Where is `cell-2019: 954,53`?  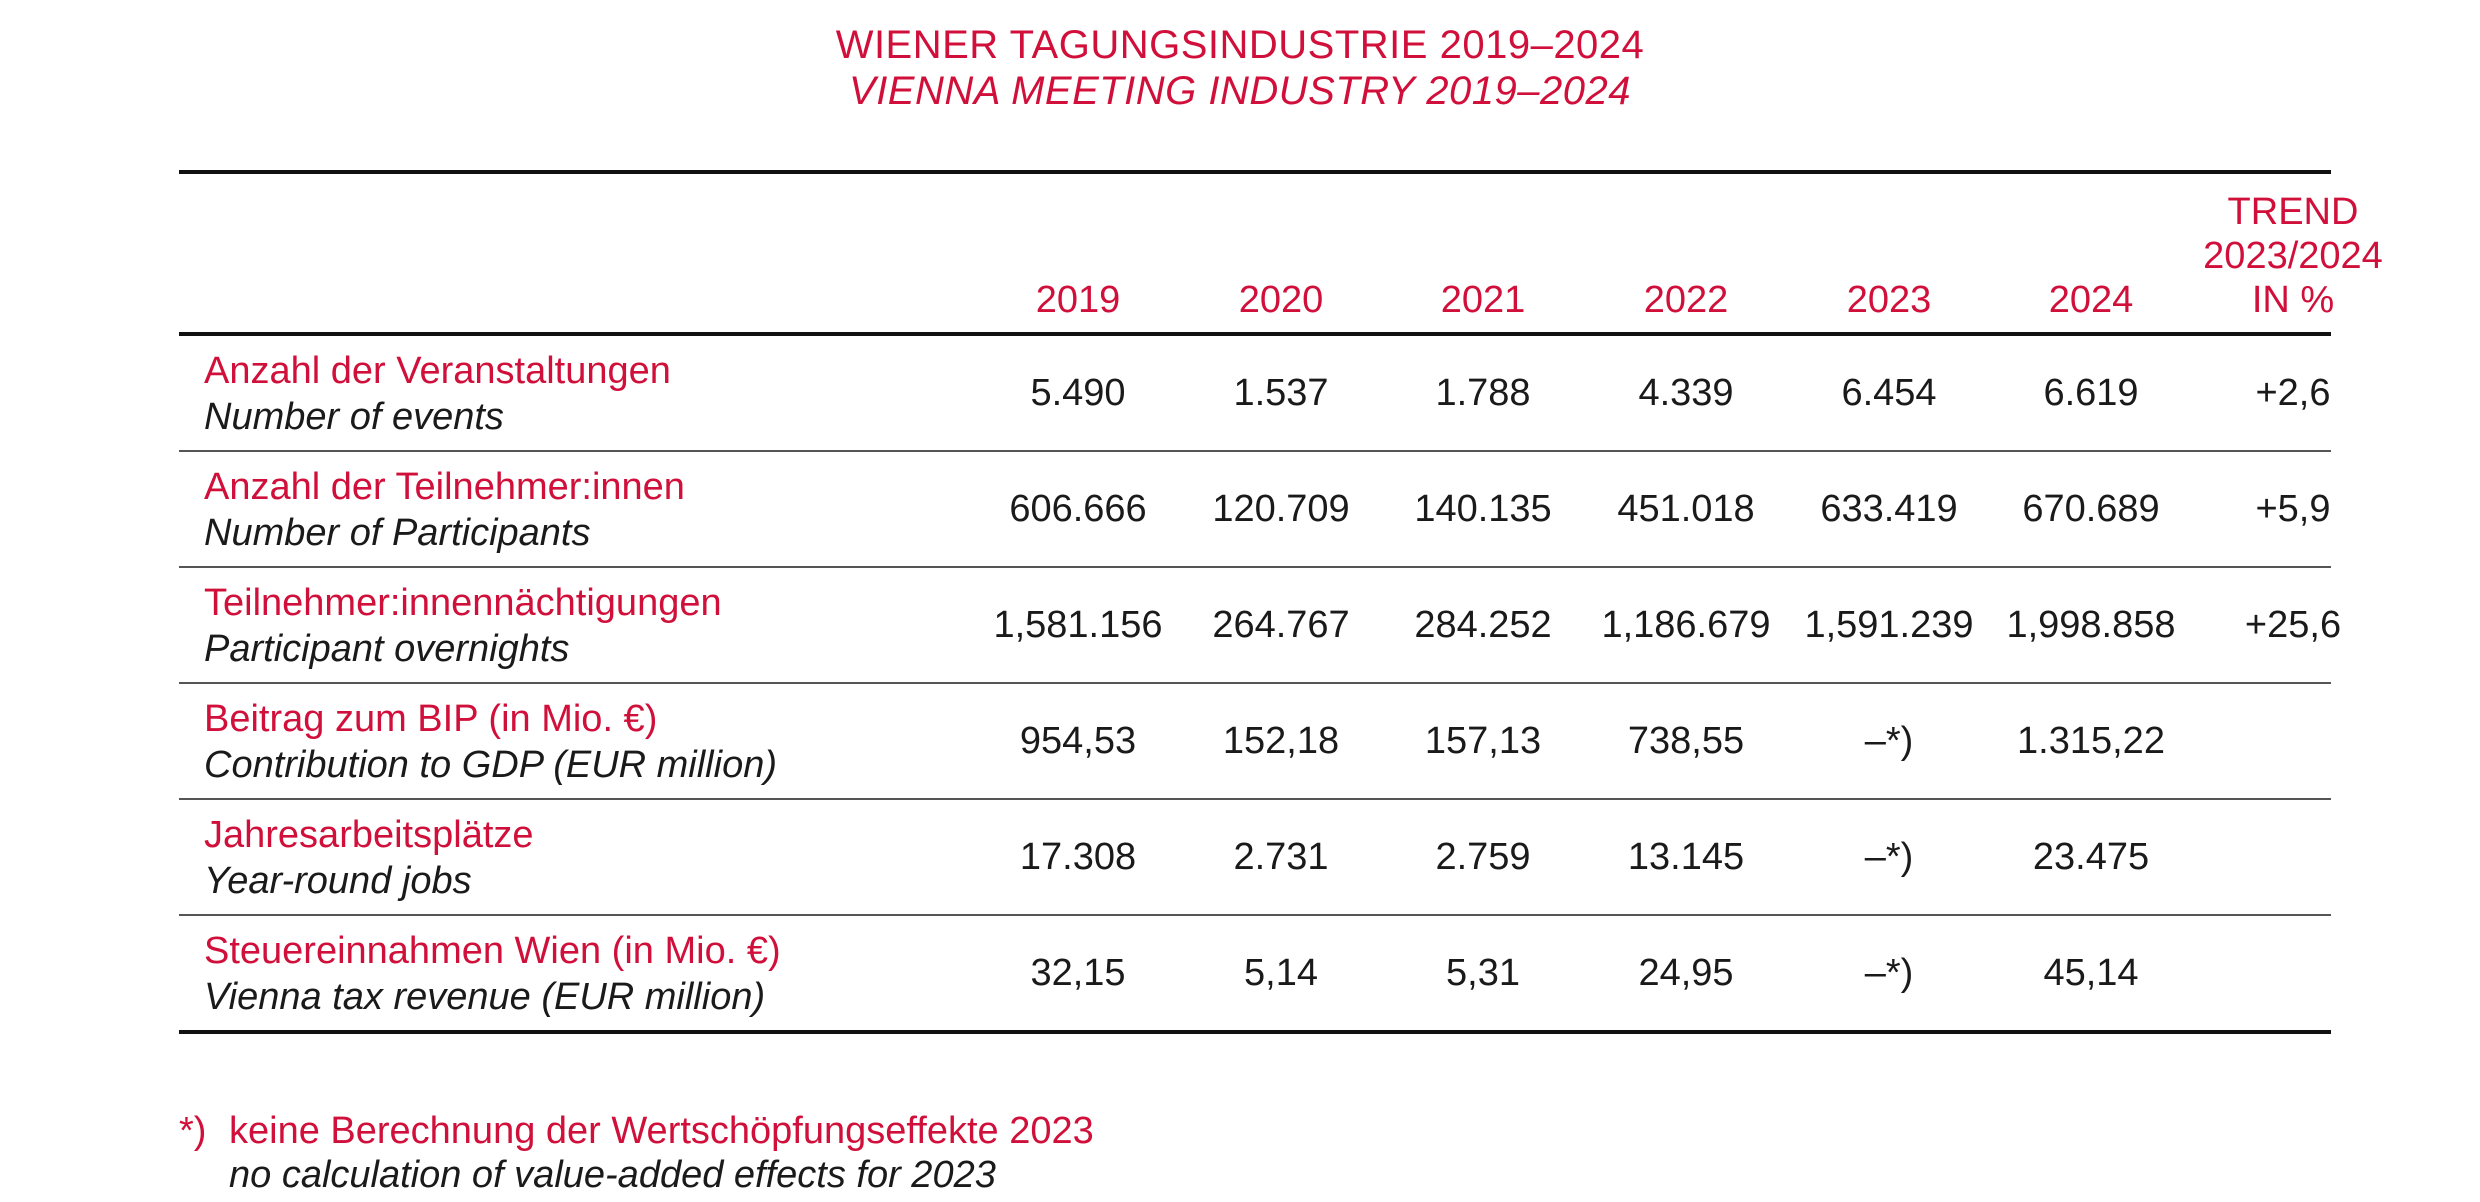
cell-2019: 954,53 is located at coordinates (1078, 741).